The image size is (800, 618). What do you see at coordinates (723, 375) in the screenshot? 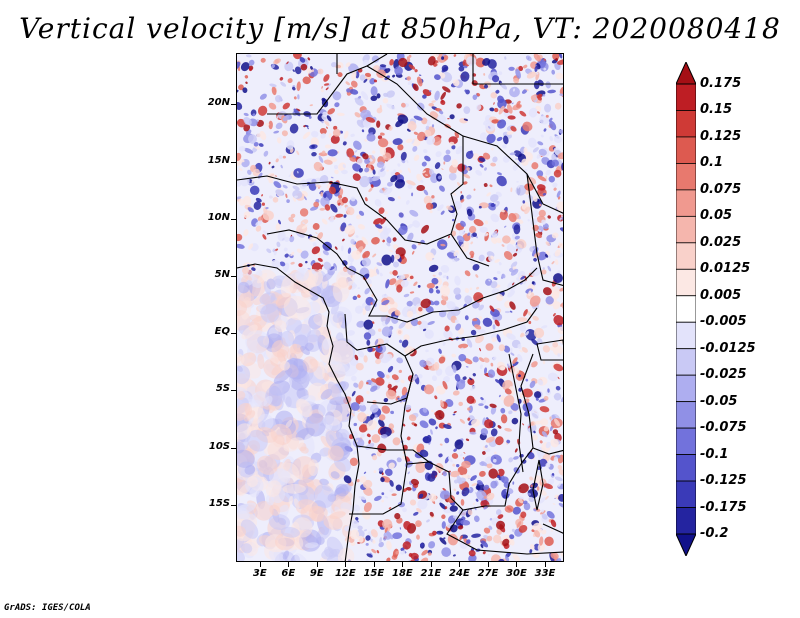
I see `colorbar-label: -0.025` at bounding box center [723, 375].